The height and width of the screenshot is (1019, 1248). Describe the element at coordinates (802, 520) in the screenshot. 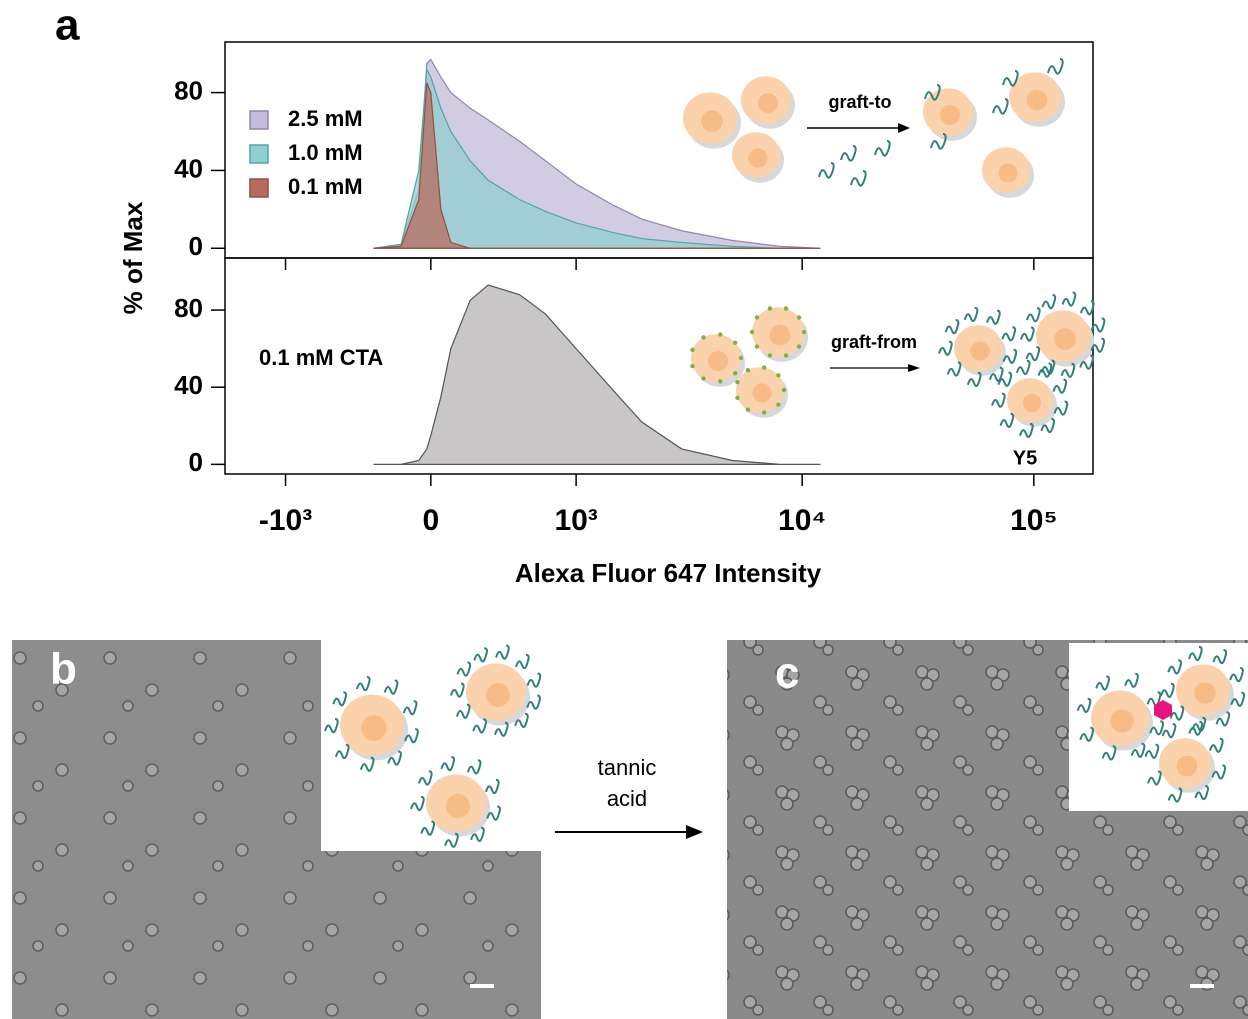

I see `x-tick-label: 10⁴` at that location.